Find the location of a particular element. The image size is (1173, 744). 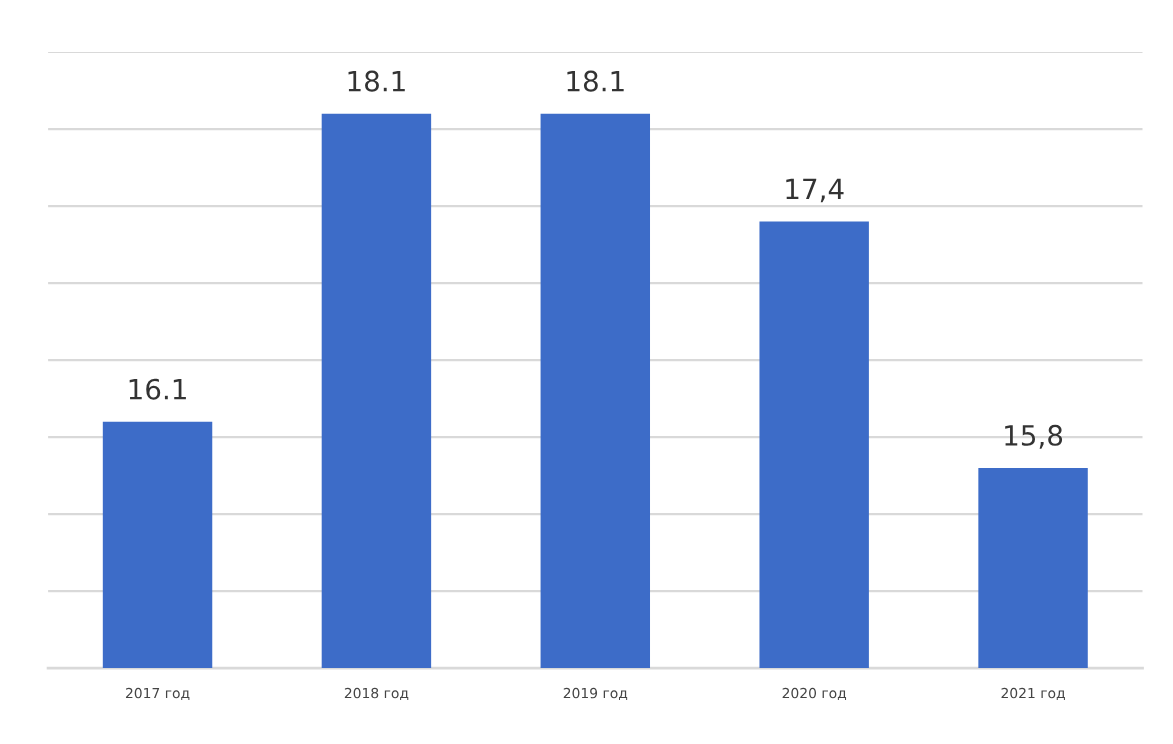

x-tick-label: 2019 год is located at coordinates (595, 694).